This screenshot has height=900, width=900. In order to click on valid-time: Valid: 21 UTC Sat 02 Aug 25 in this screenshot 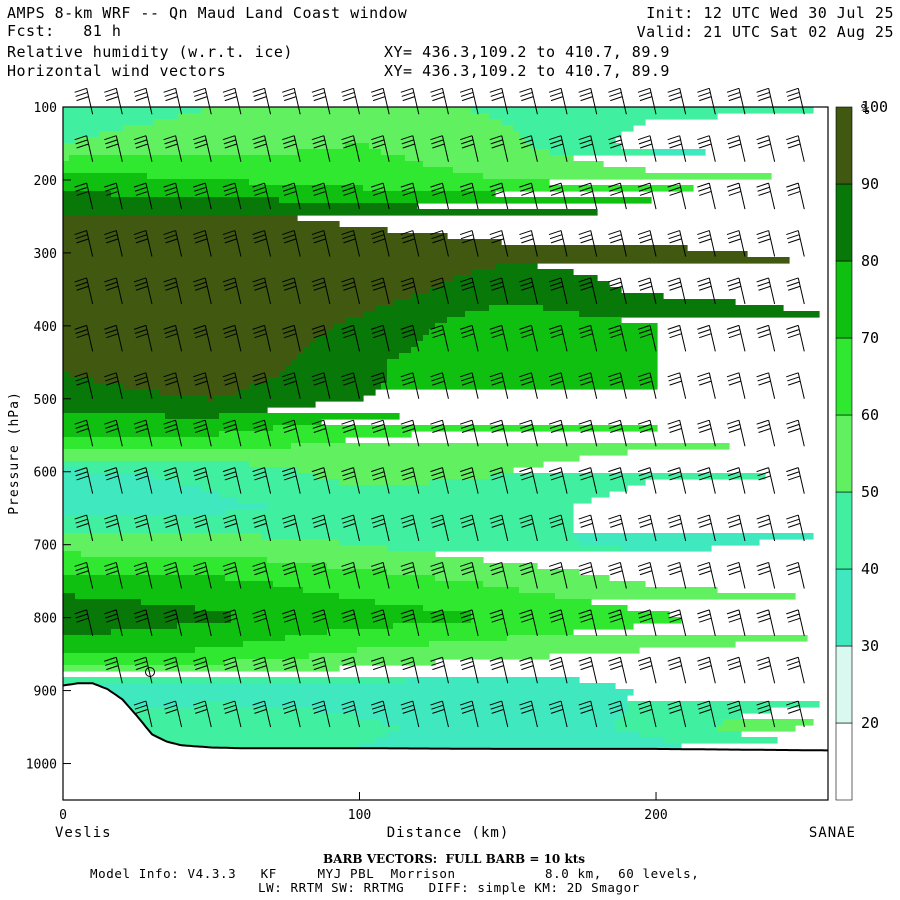, I will do `click(765, 32)`.